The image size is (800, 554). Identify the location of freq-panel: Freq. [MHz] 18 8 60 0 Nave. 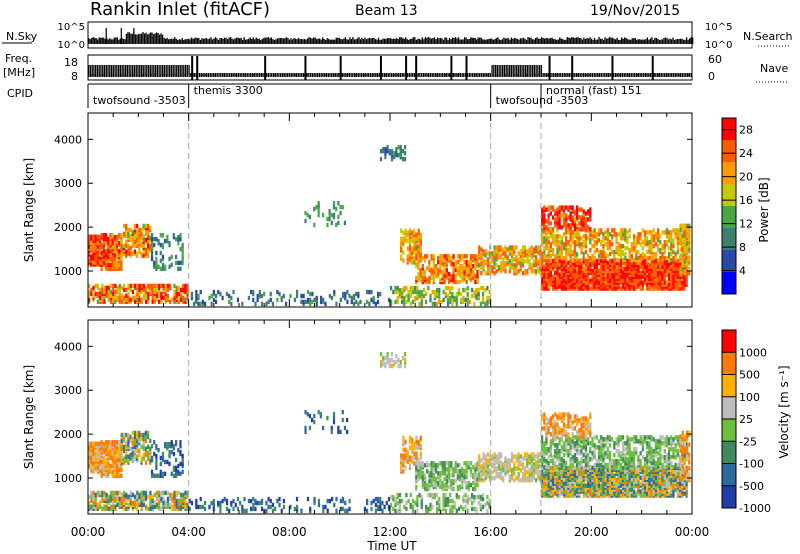
(395, 67).